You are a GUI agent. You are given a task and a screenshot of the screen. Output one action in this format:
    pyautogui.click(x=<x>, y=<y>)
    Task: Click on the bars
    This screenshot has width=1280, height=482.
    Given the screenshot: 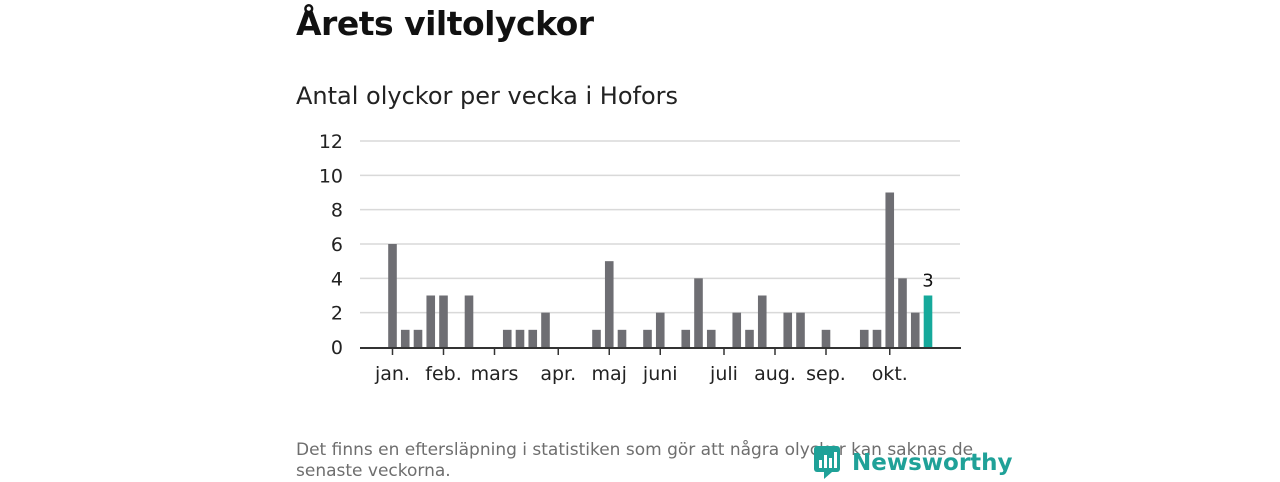 What is the action you would take?
    pyautogui.click(x=660, y=269)
    